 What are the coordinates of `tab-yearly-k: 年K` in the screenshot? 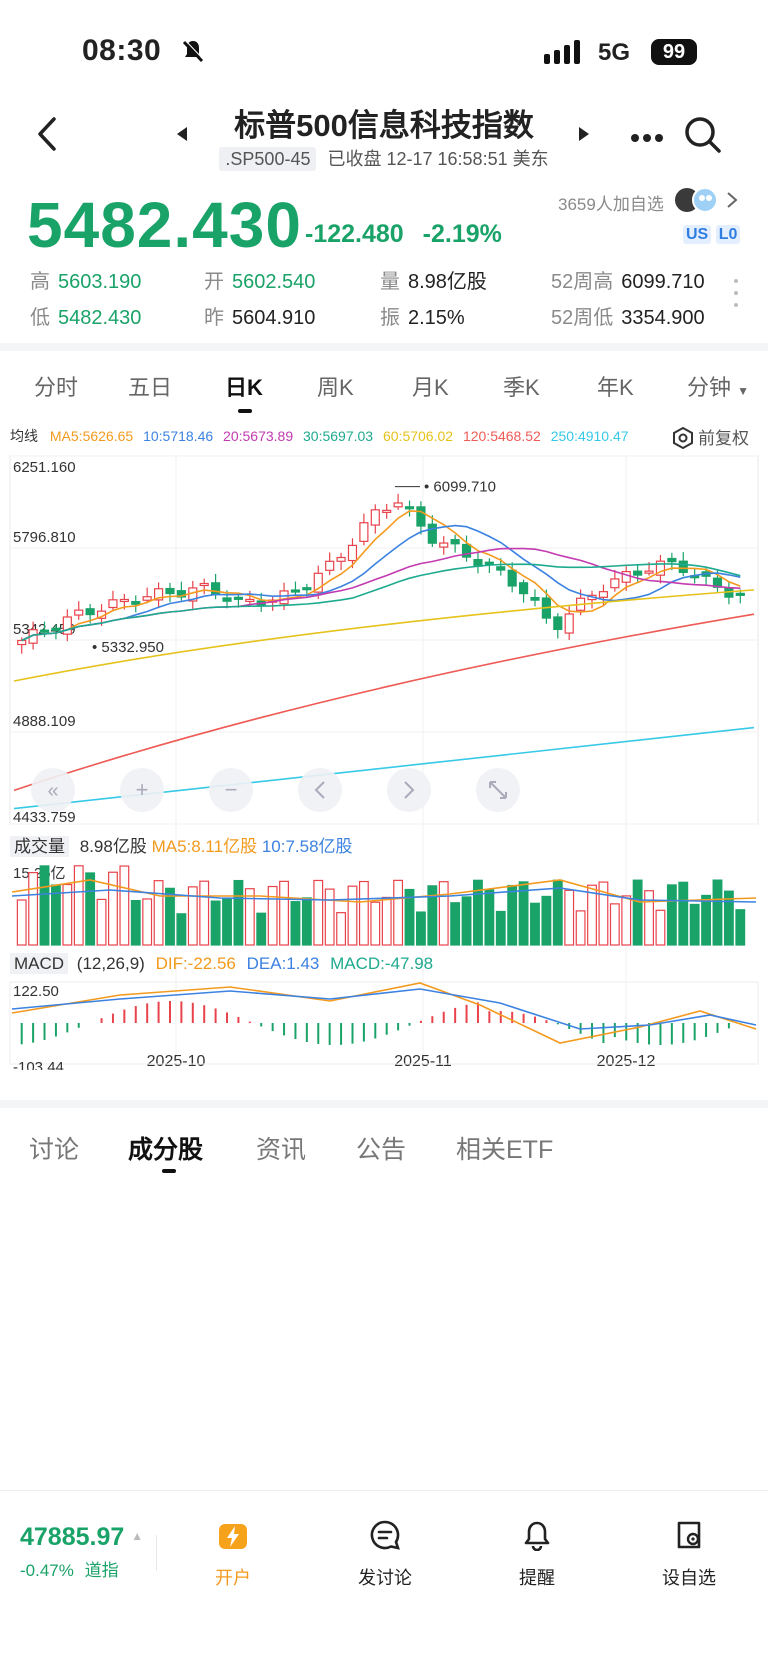 It's located at (615, 387).